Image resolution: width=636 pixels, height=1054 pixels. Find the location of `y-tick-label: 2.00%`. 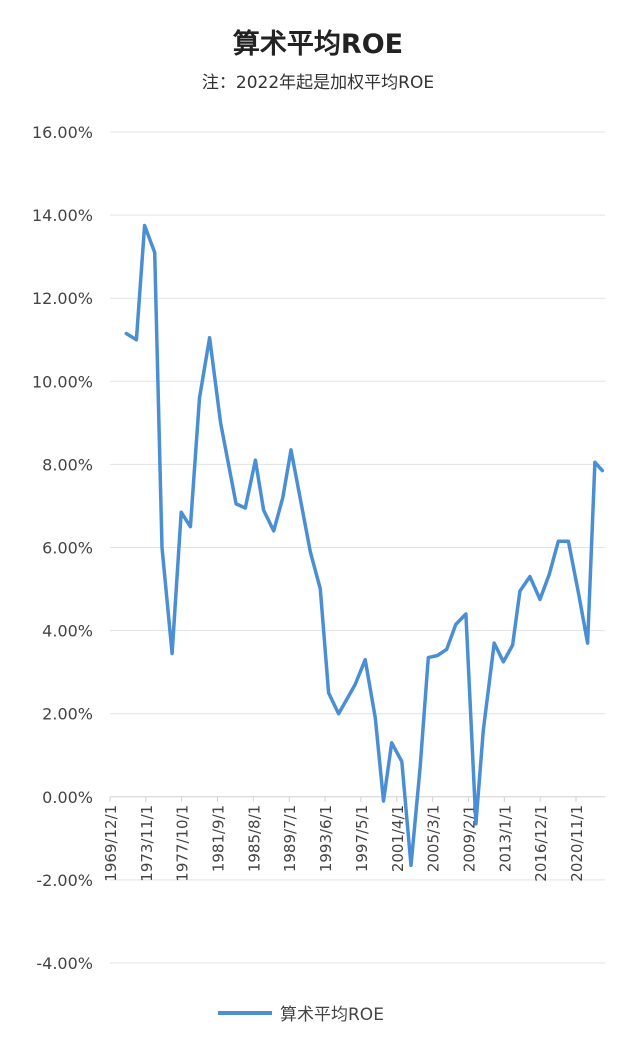

y-tick-label: 2.00% is located at coordinates (67, 714).